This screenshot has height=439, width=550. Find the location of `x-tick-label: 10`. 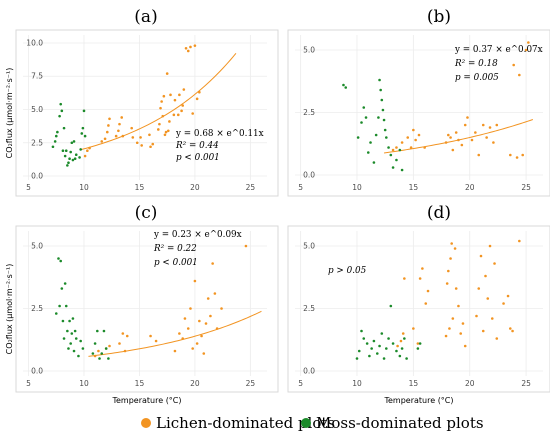

x-tick-label: 10 is located at coordinates (84, 383).